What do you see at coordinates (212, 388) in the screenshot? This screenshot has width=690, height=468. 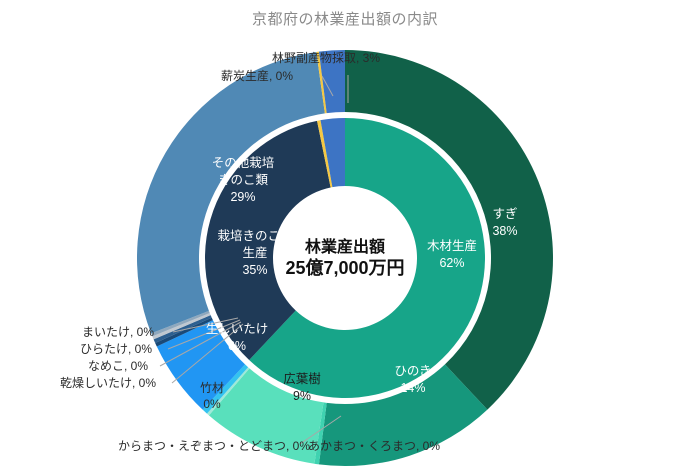 I see `callout-label-takezai: 竹材` at bounding box center [212, 388].